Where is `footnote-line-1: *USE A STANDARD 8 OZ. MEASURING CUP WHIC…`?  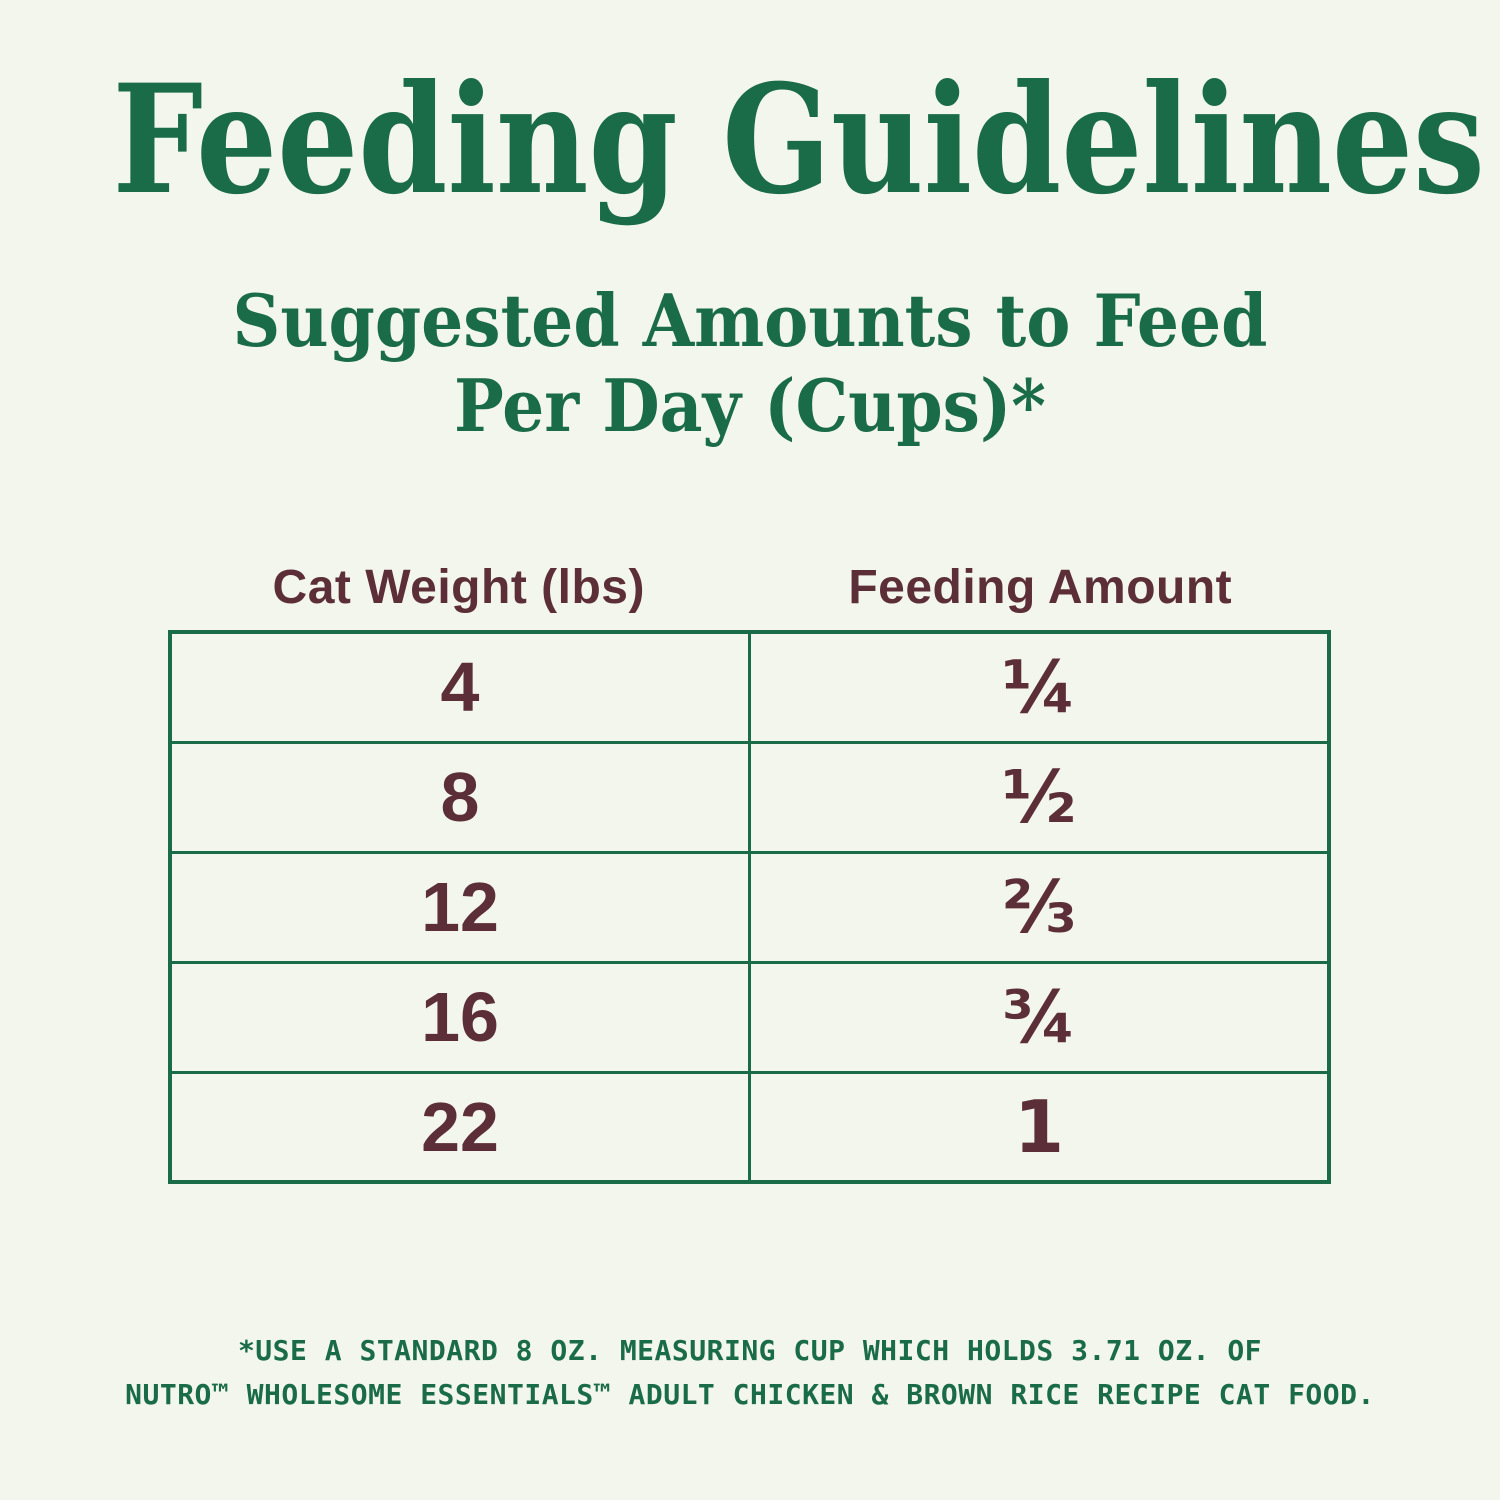
footnote-line-1: *USE A STANDARD 8 OZ. MEASURING CUP WHIC… is located at coordinates (750, 1350).